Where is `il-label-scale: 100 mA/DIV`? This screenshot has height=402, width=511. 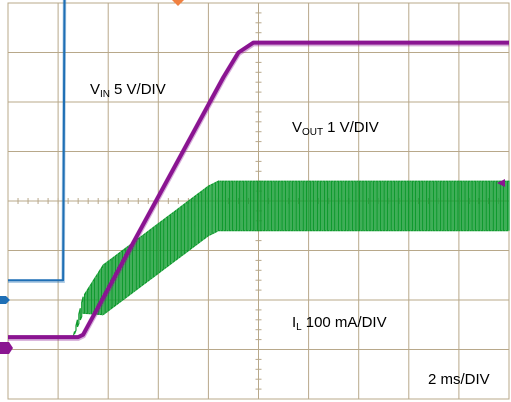
il-label-scale: 100 mA/DIV is located at coordinates (346, 322).